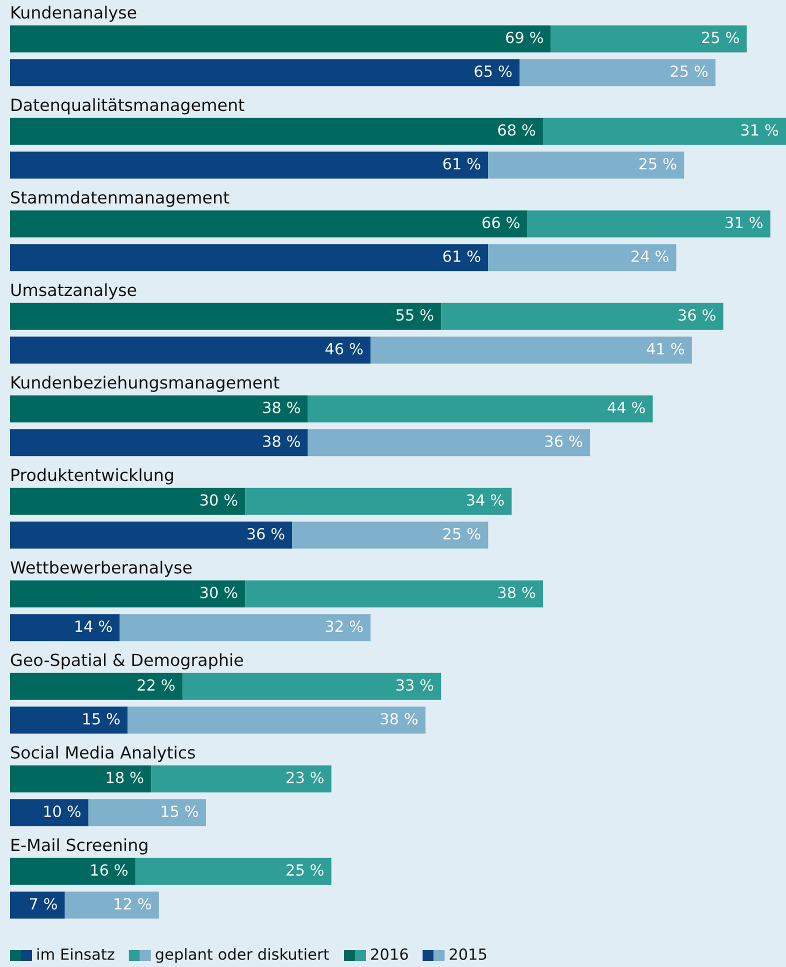 This screenshot has width=786, height=967. What do you see at coordinates (665, 348) in the screenshot?
I see `data-label: 41 %` at bounding box center [665, 348].